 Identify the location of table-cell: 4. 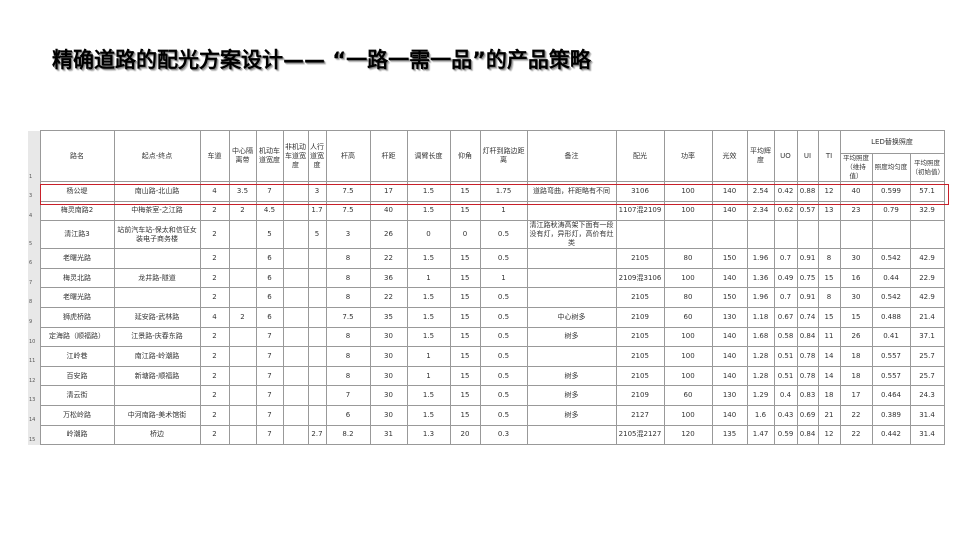
(214, 191).